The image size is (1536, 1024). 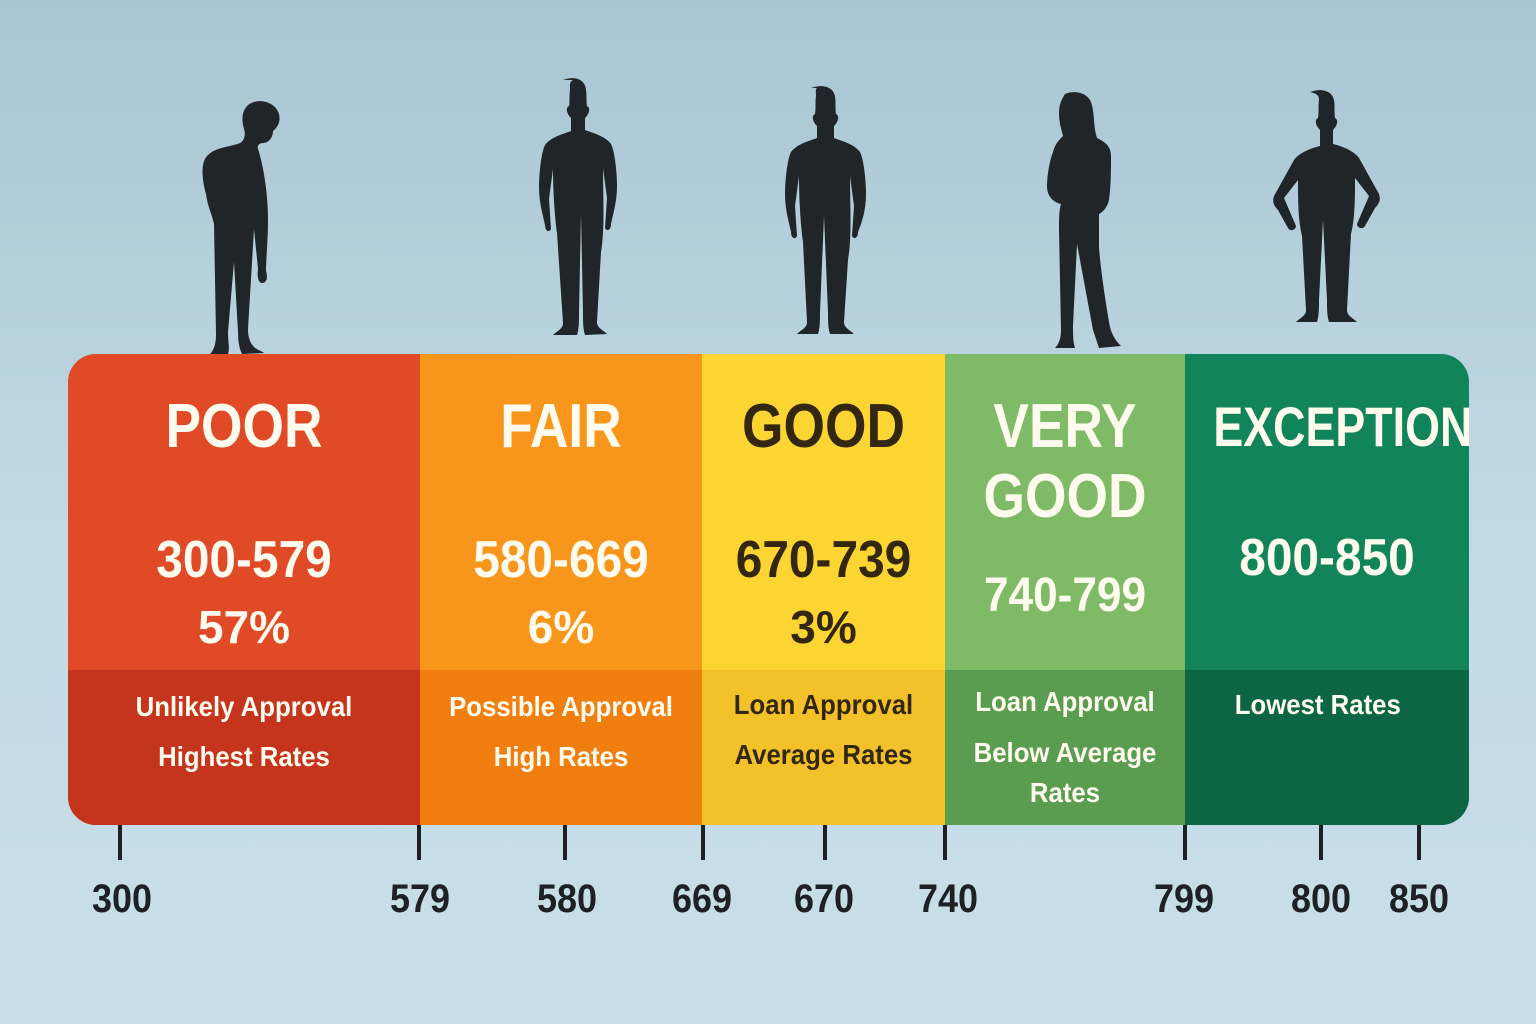 What do you see at coordinates (561, 731) in the screenshot?
I see `description-text: Possible Approval High Rates` at bounding box center [561, 731].